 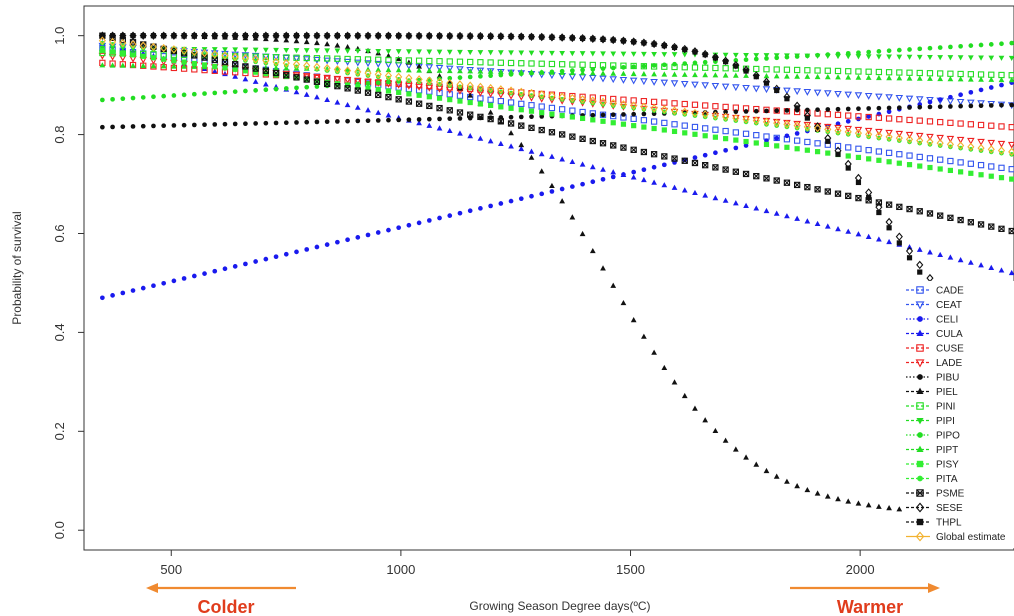 What do you see at coordinates (949, 305) in the screenshot?
I see `legend-label: CEAT` at bounding box center [949, 305].